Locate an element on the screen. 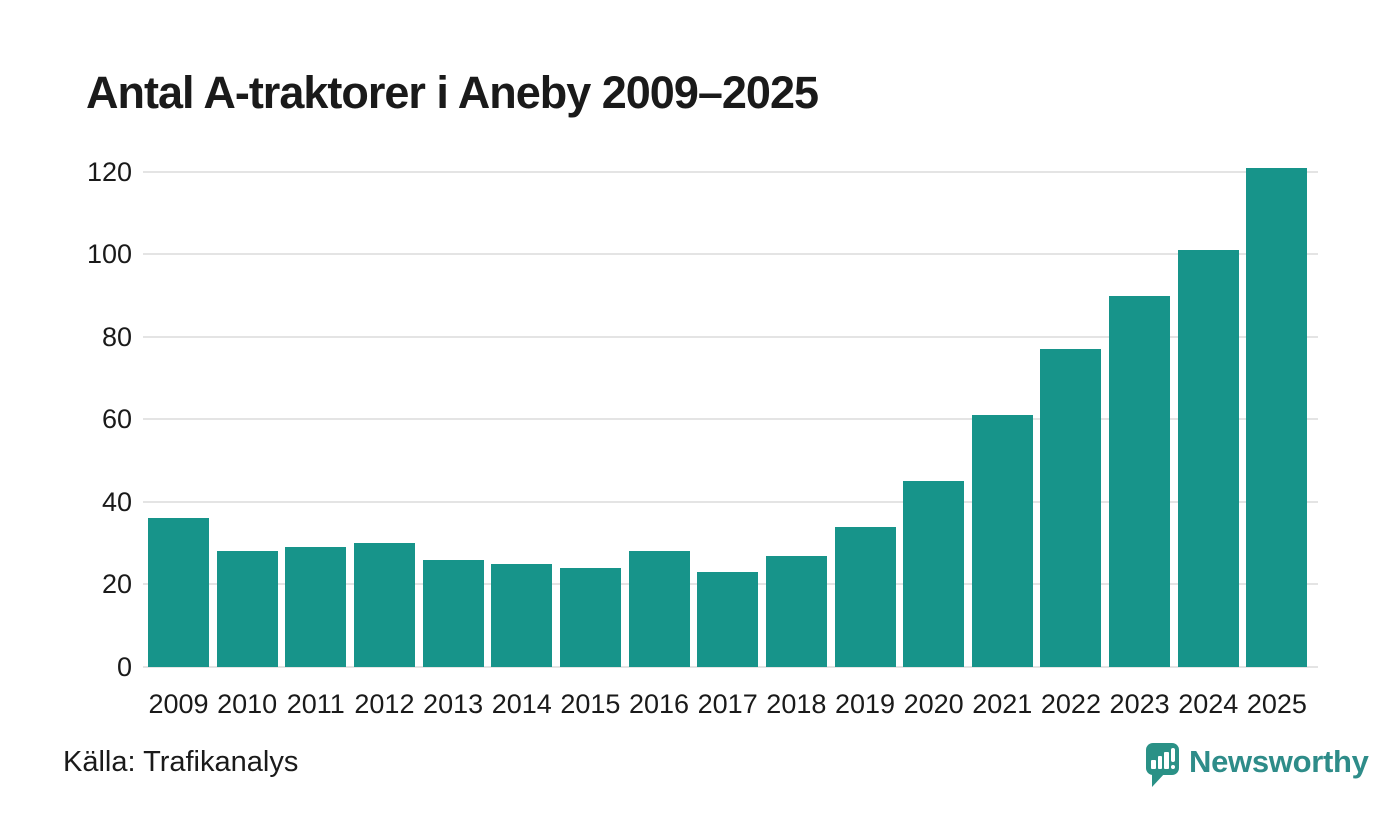 The width and height of the screenshot is (1400, 840). x-tick-label-2023: 2023 is located at coordinates (1139, 704).